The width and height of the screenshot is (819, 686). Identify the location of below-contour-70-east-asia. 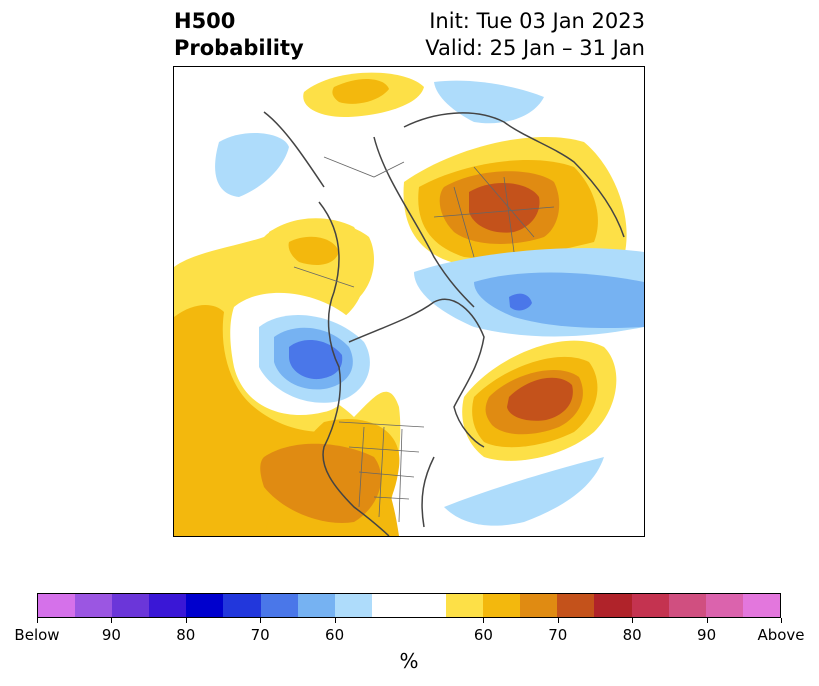
(520, 302).